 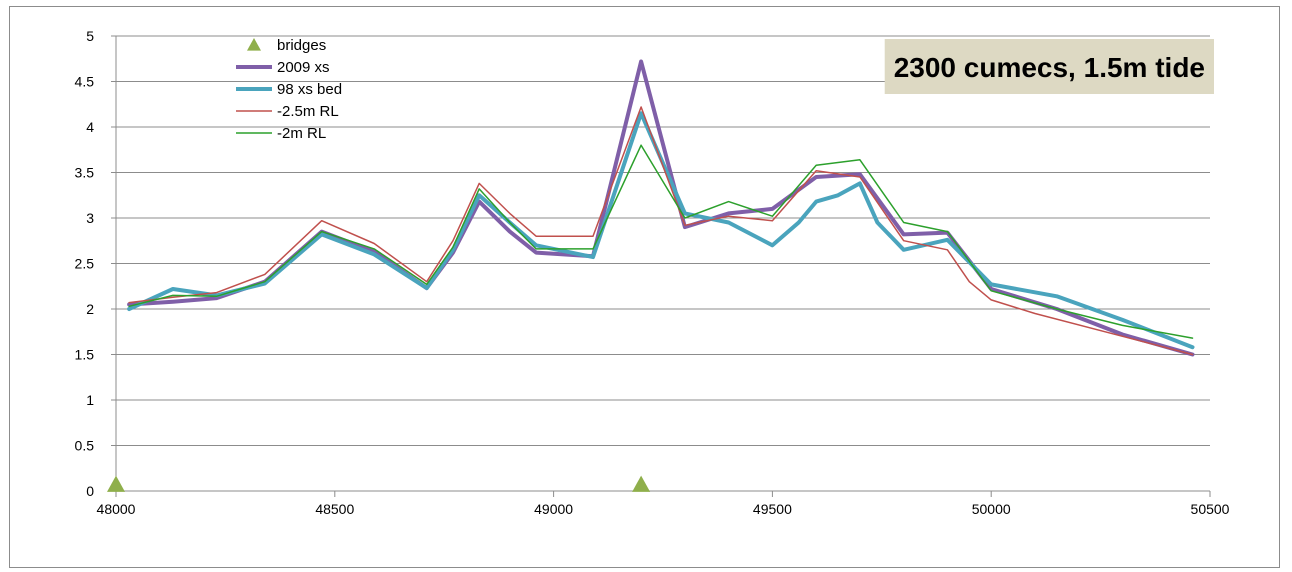 What do you see at coordinates (85, 355) in the screenshot?
I see `y-tick-label: 1.5` at bounding box center [85, 355].